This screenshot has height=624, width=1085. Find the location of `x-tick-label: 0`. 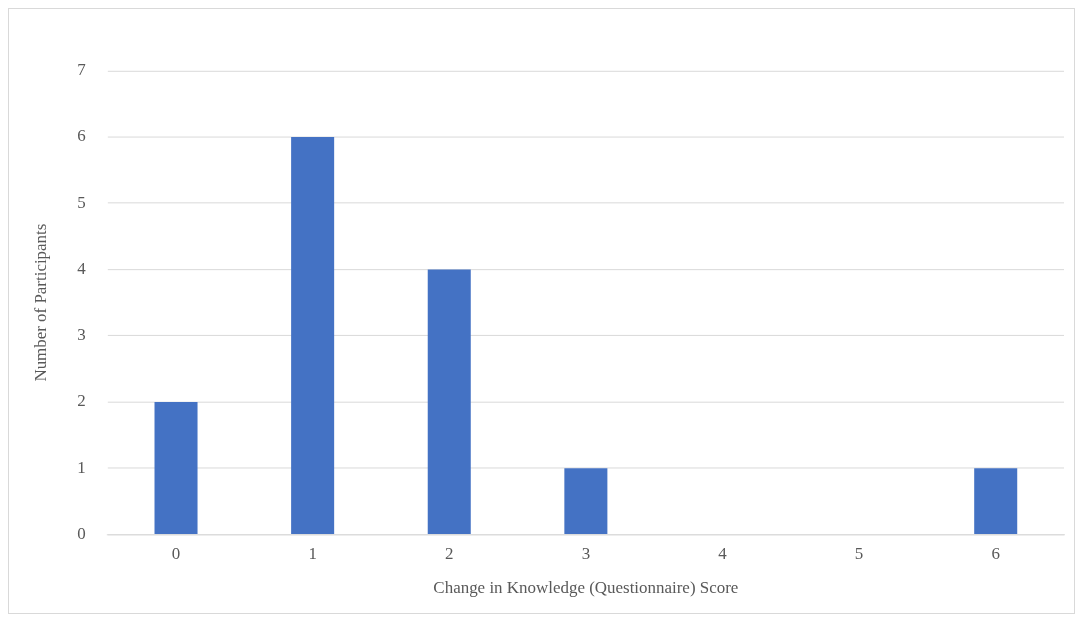

x-tick-label: 0 is located at coordinates (176, 554).